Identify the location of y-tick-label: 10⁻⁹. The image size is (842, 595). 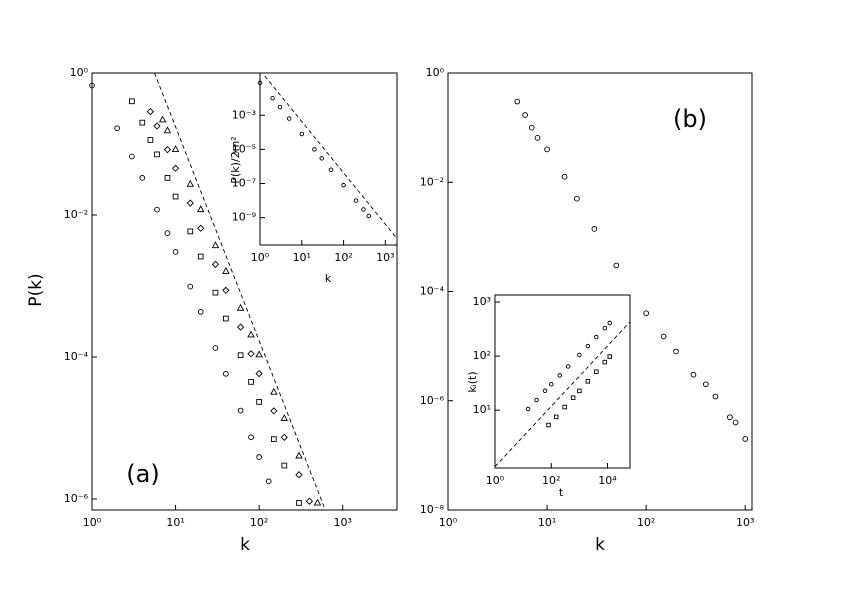
(244, 217).